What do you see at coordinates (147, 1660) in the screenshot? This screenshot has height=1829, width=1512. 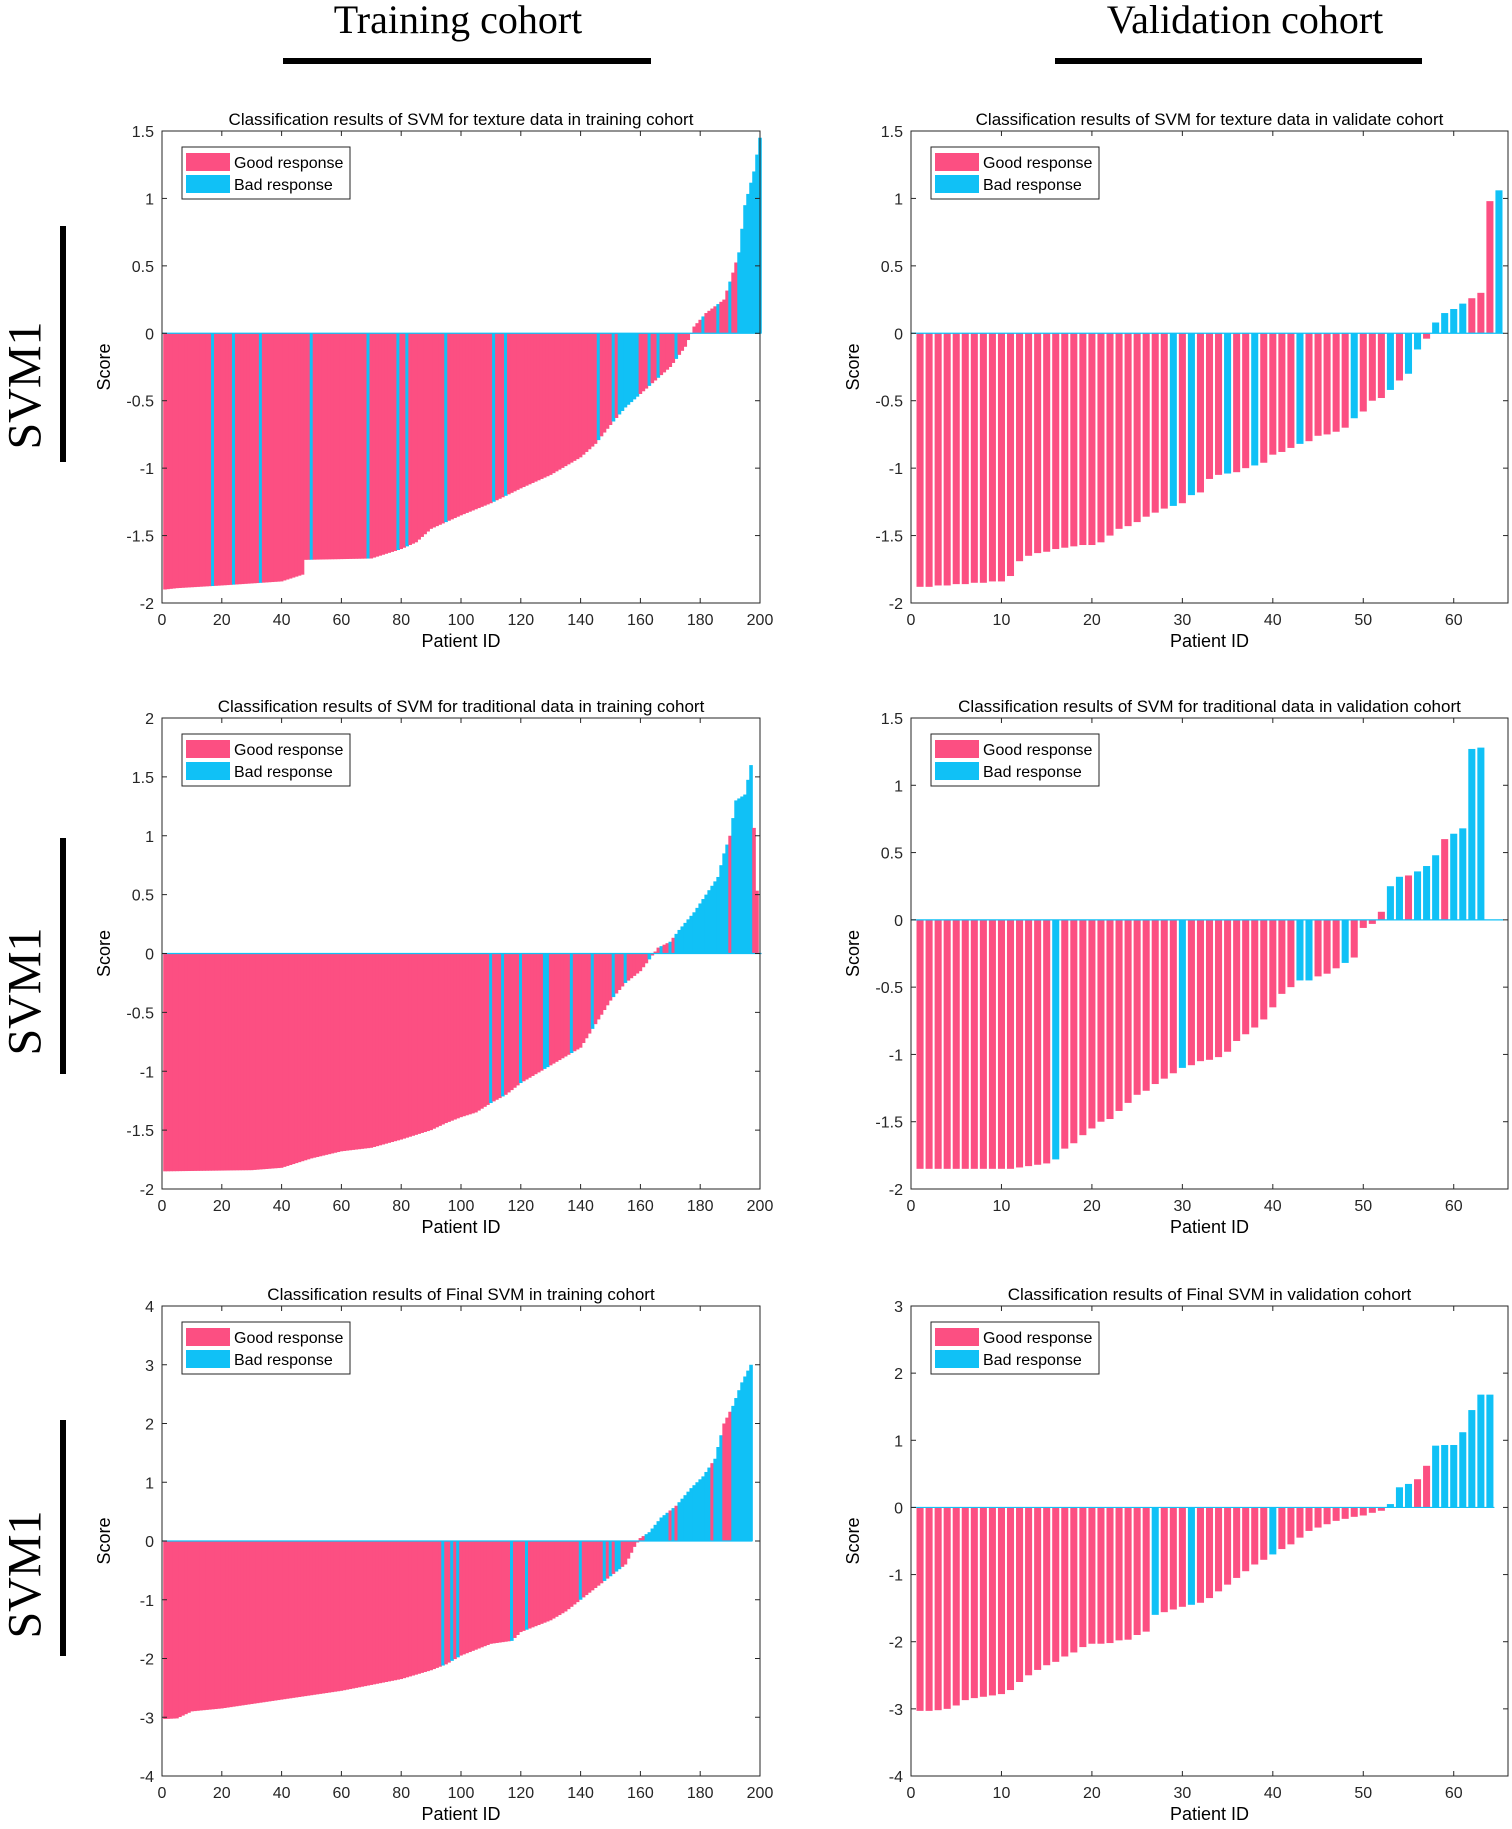 I see `y-tick-label: -2` at bounding box center [147, 1660].